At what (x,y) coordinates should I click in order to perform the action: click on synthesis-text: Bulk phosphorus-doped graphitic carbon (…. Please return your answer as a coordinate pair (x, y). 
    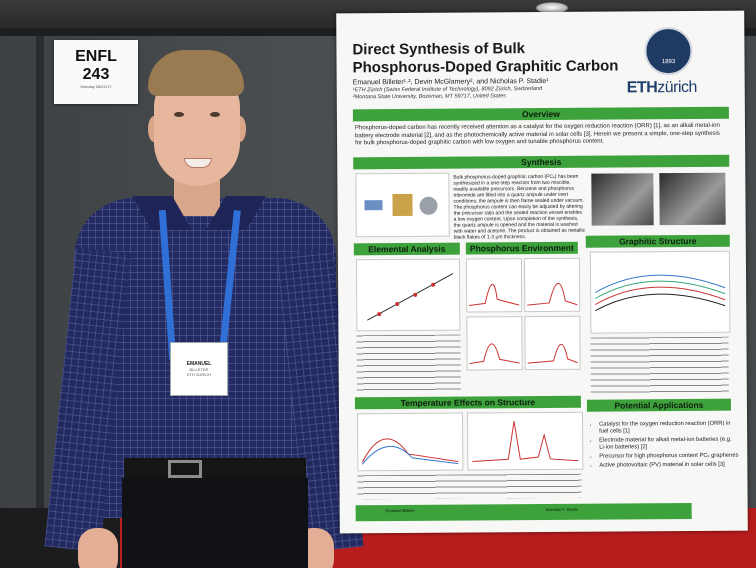
    Looking at the image, I should click on (519, 207).